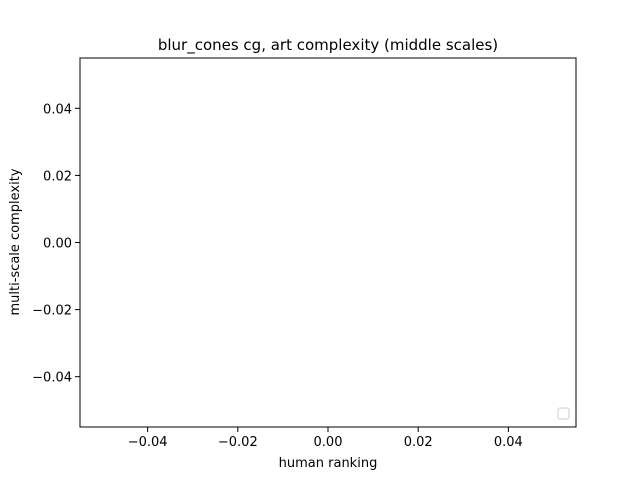  Describe the element at coordinates (418, 442) in the screenshot. I see `x-tick-label: 0.02` at that location.